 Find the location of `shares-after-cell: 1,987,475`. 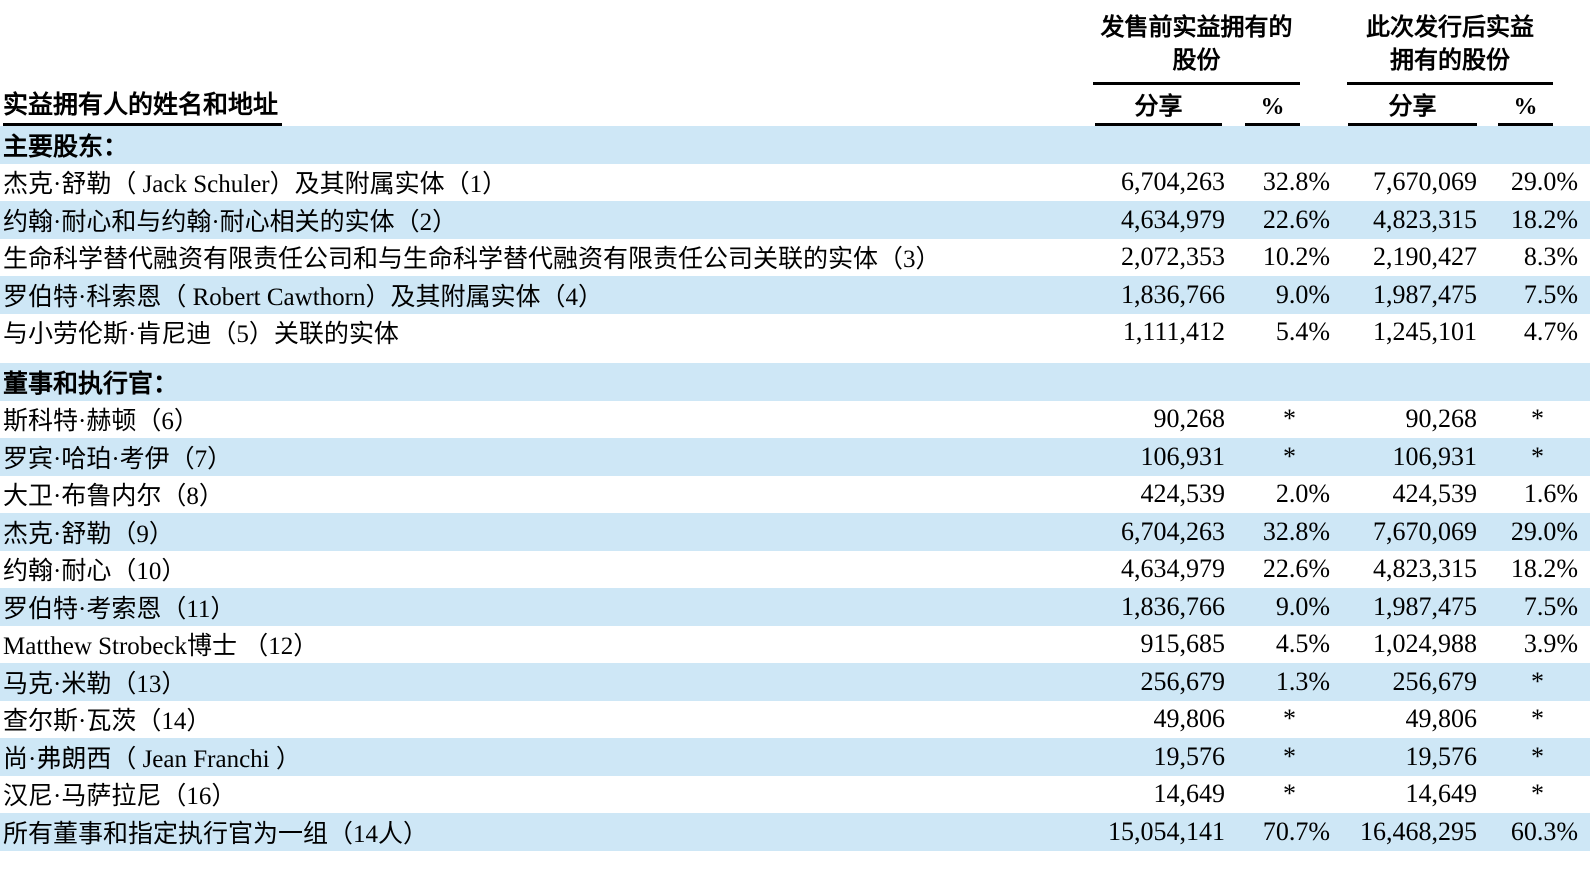

shares-after-cell: 1,987,475 is located at coordinates (1425, 294).